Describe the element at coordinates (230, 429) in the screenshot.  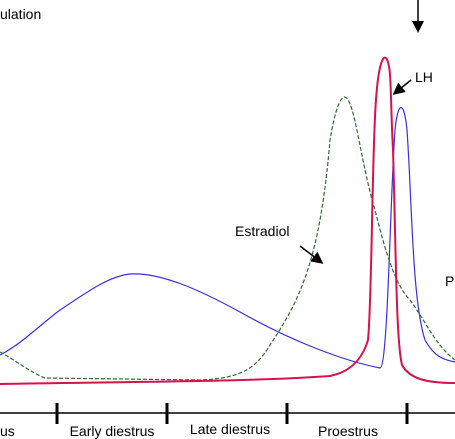
I see `phase-label: Late diestrus` at that location.